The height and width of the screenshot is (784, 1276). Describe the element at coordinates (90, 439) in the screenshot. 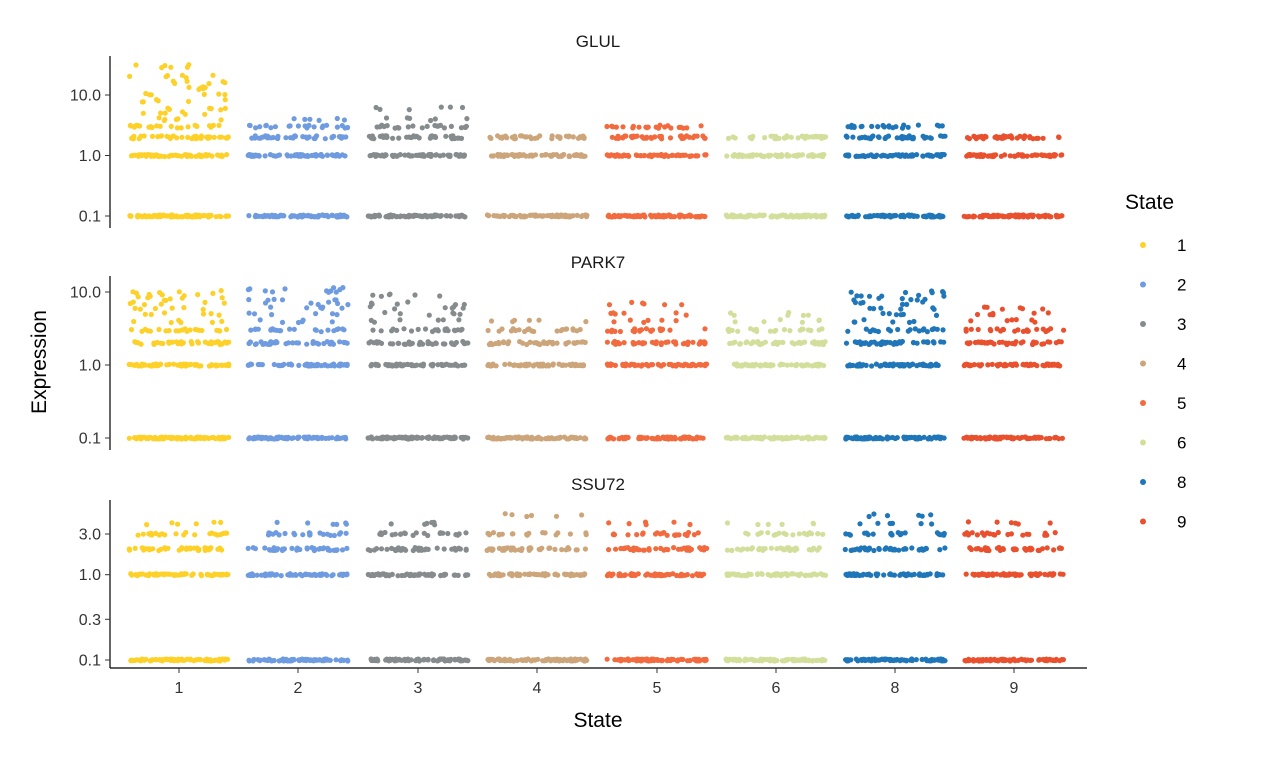

I see `y-tick-label: 0.1` at that location.